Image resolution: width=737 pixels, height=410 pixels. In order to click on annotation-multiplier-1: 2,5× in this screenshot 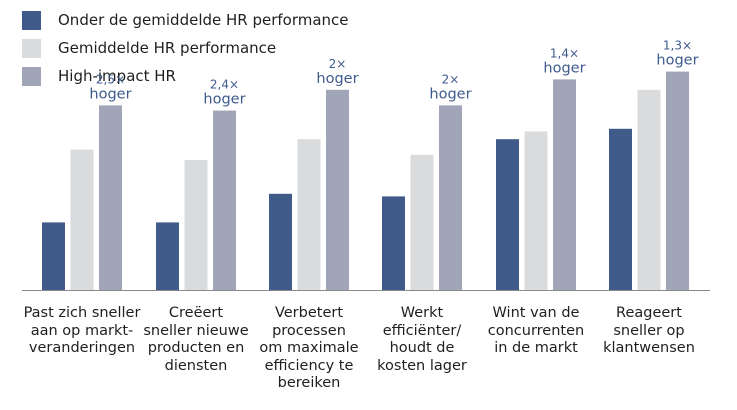, I will do `click(110, 79)`.